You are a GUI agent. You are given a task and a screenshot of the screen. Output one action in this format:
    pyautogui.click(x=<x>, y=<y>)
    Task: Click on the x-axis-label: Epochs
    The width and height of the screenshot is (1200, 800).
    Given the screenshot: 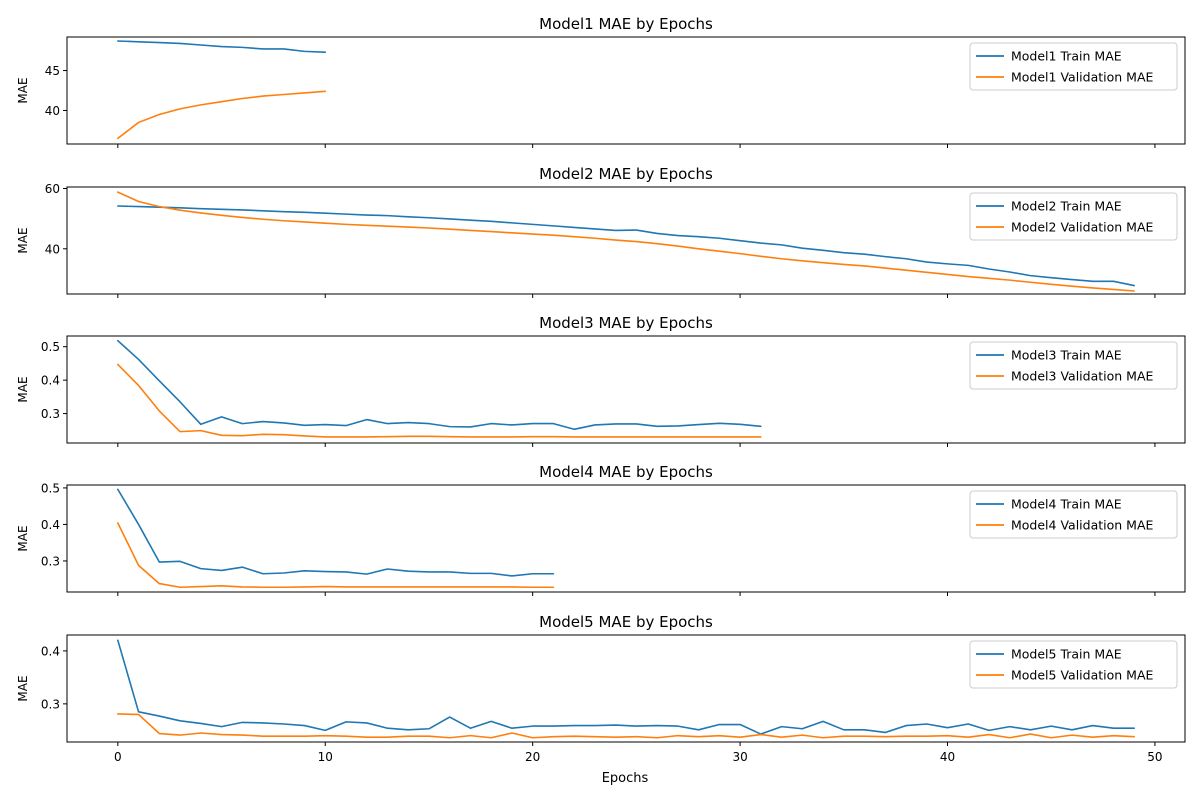 What is the action you would take?
    pyautogui.click(x=625, y=778)
    